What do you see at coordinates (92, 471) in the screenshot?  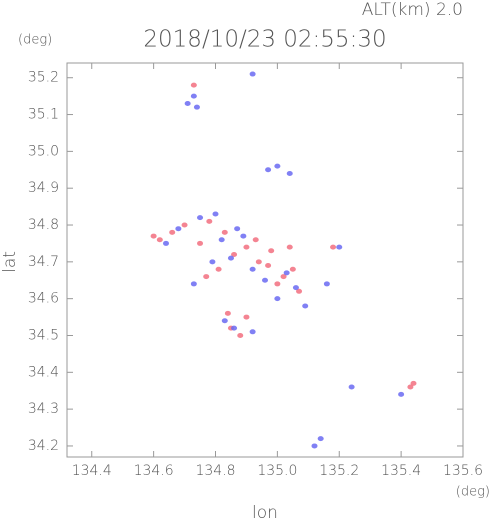 I see `x-tick-label: 134.4` at bounding box center [92, 471].